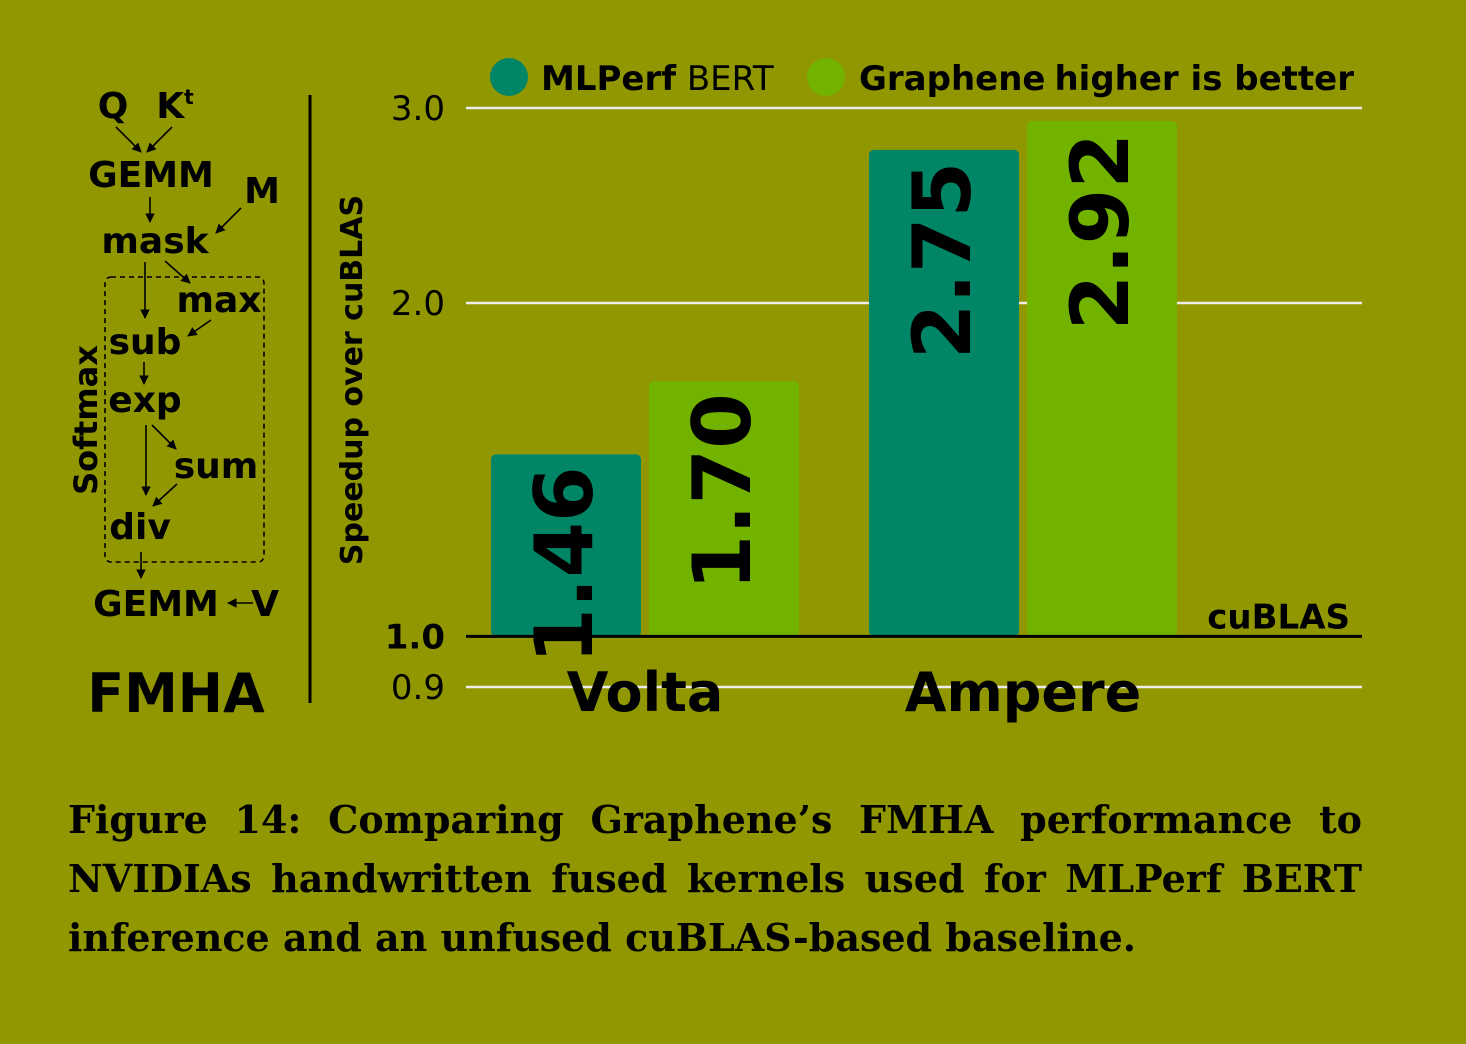 The height and width of the screenshot is (1044, 1466). Describe the element at coordinates (418, 688) in the screenshot. I see `y-tick-0.9: 0.9` at that location.